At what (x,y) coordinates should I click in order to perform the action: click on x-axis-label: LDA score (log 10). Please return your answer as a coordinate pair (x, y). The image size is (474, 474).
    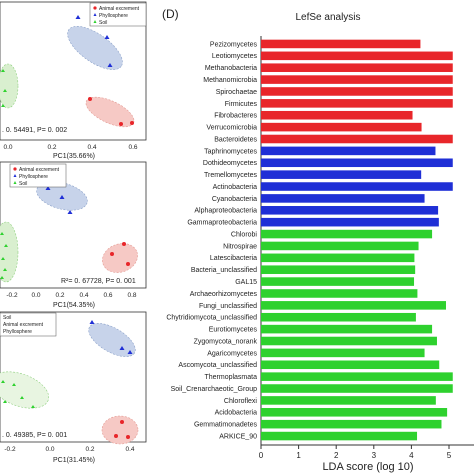
    Looking at the image, I should click on (367, 467).